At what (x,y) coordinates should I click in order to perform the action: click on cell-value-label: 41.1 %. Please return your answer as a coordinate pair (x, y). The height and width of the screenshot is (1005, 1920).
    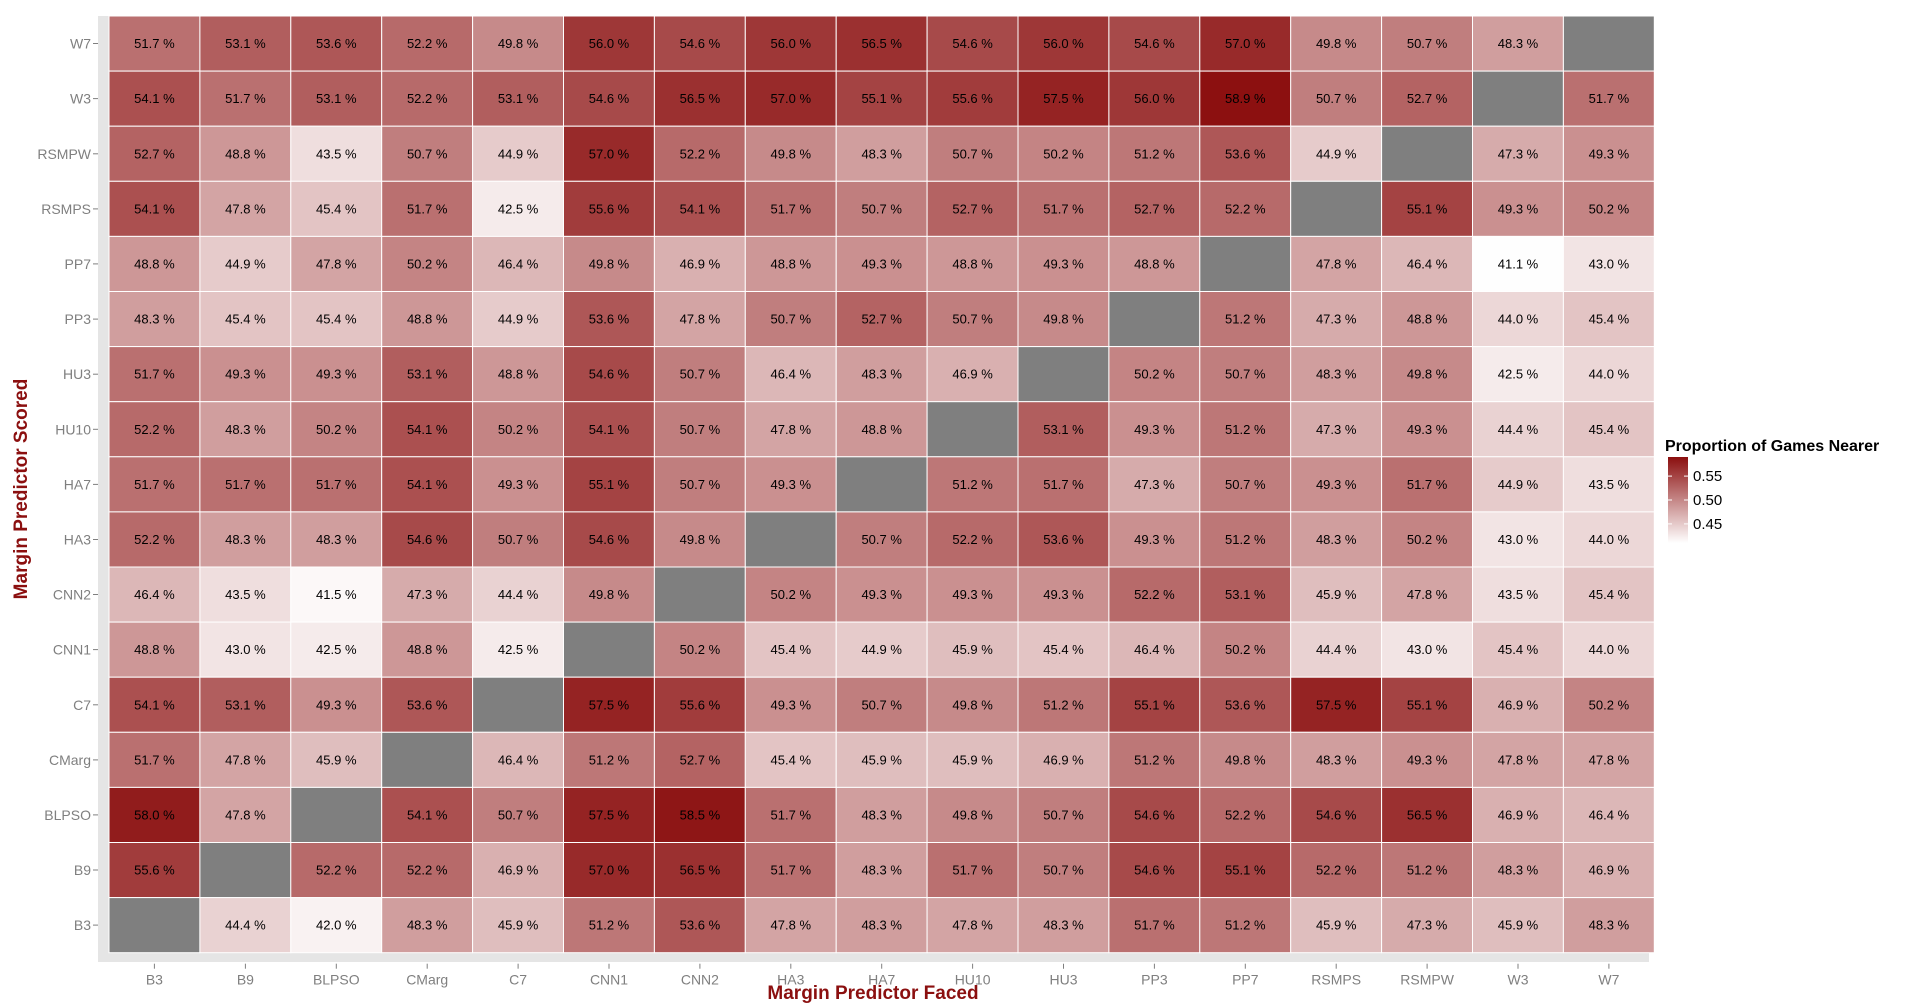
    Looking at the image, I should click on (1518, 263).